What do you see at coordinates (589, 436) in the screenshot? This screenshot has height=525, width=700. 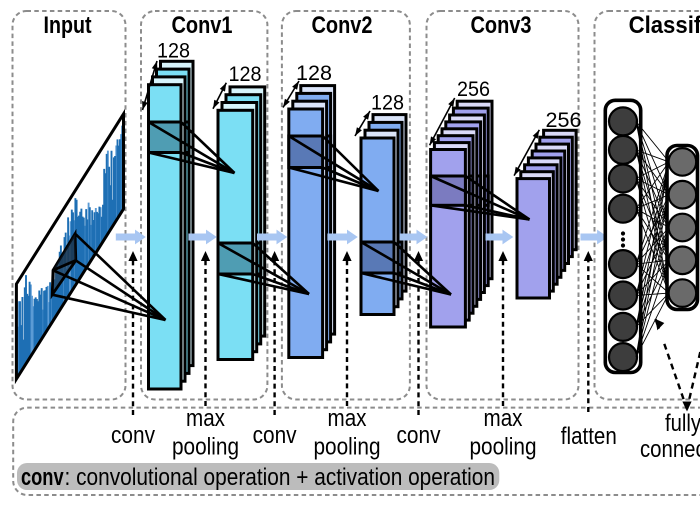 I see `svg-text: flatten` at bounding box center [589, 436].